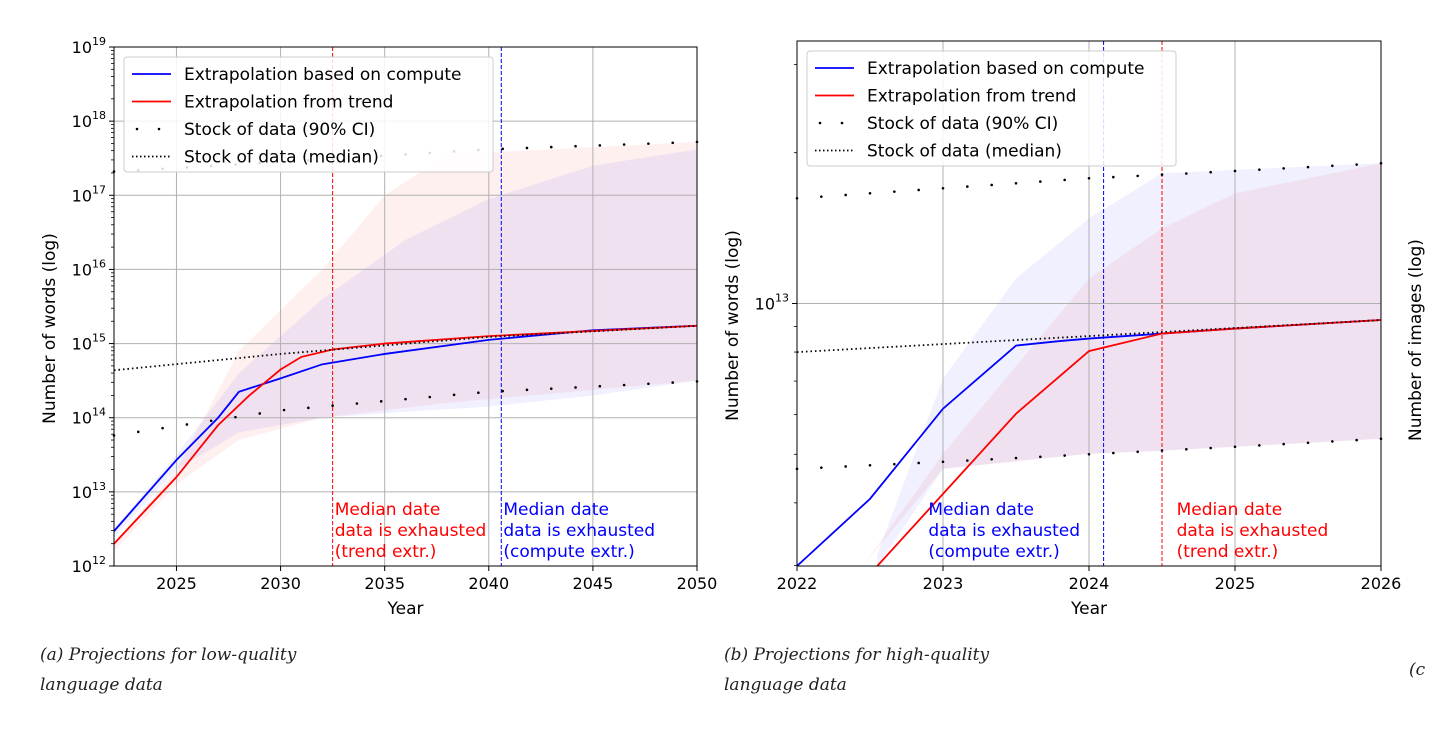 The image size is (1456, 733). I want to click on caption-a-line2: language data, so click(101, 685).